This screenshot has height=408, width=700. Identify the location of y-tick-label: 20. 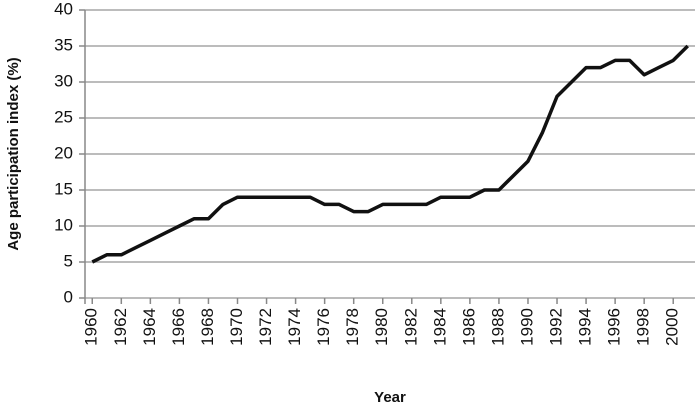
(63, 152).